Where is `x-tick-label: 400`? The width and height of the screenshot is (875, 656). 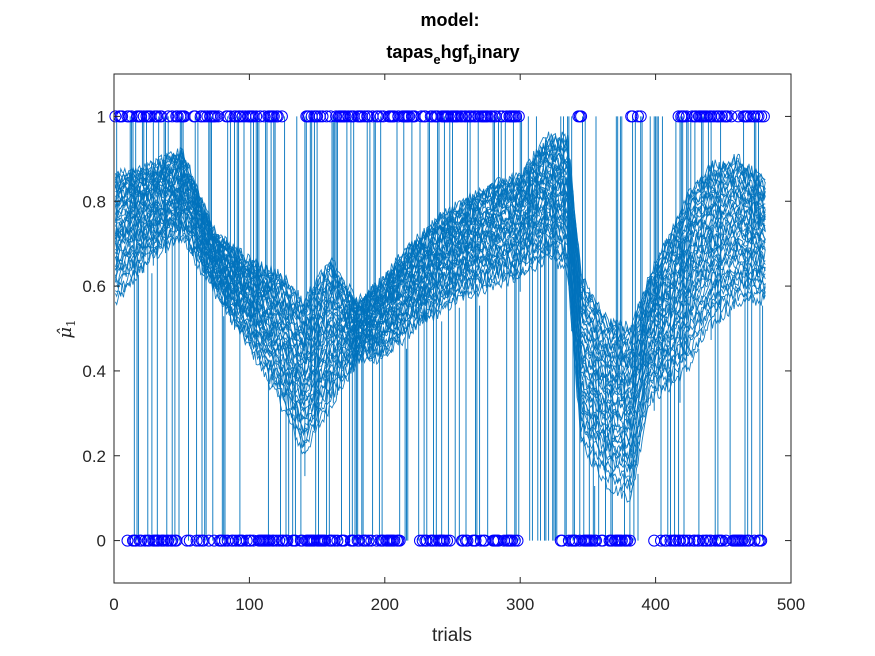
x-tick-label: 400 is located at coordinates (655, 604).